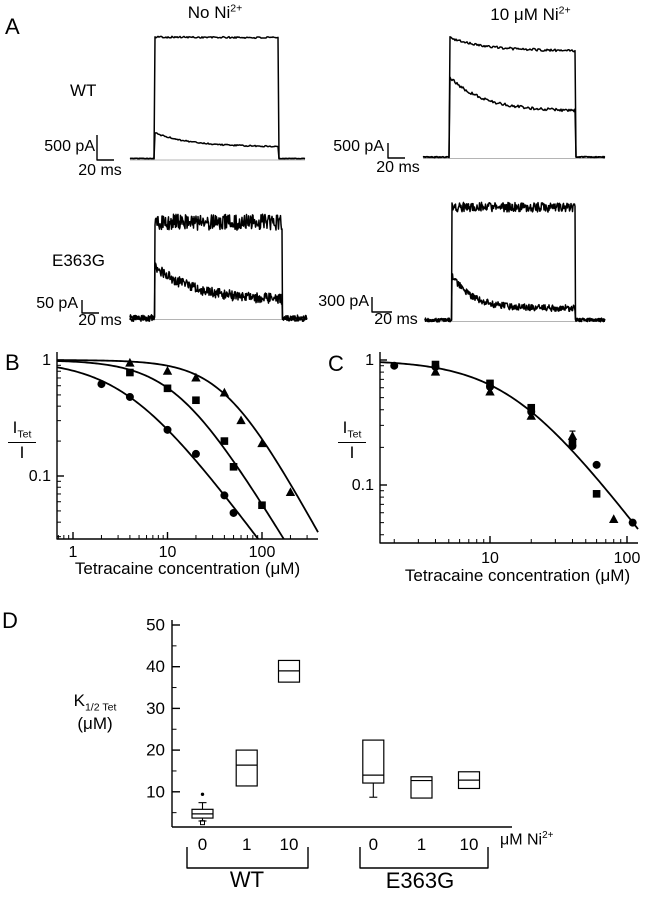  I want to click on y-axis-label-c: ITet I, so click(352, 440).